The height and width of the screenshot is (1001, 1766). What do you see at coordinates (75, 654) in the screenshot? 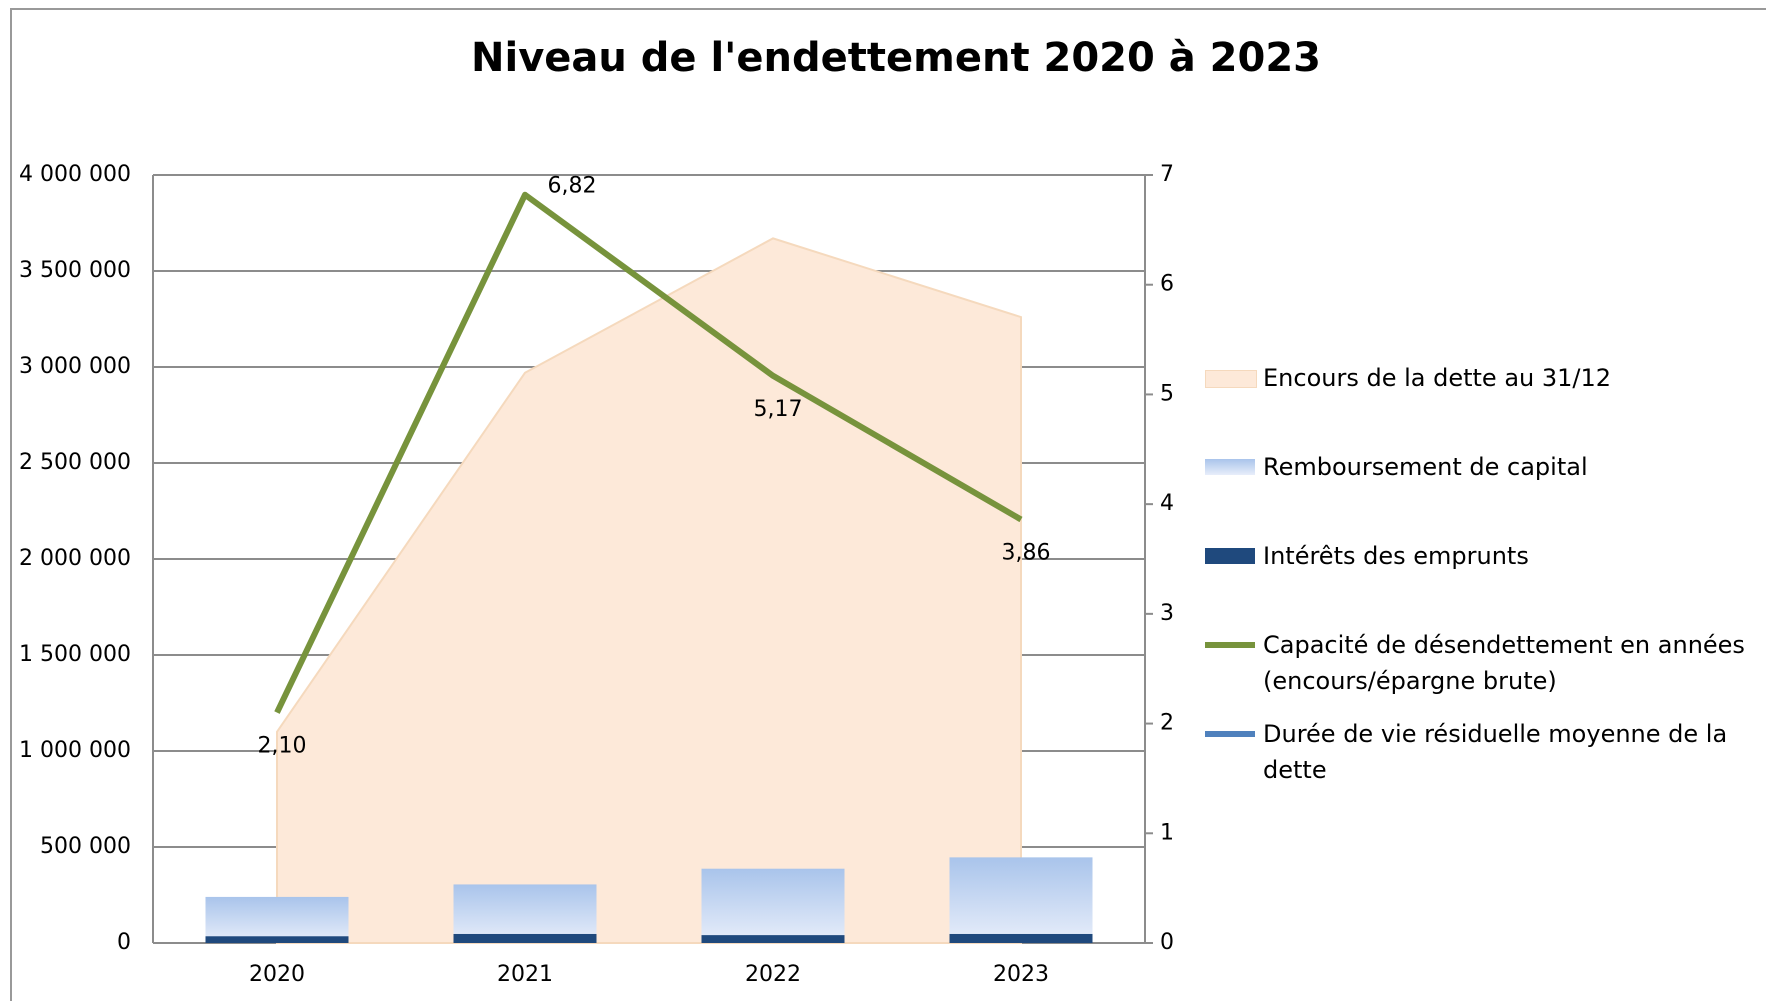
I see `y-tick-label: 1 500 000` at bounding box center [75, 654].